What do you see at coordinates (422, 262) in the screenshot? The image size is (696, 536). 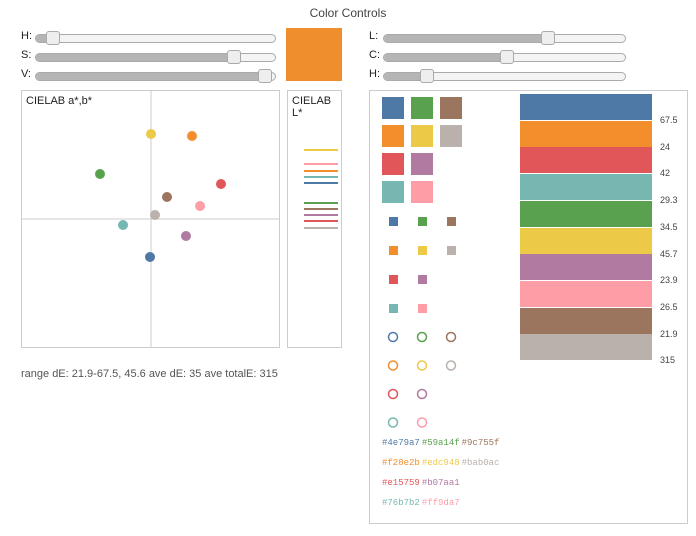 I see `palette-swatches` at bounding box center [422, 262].